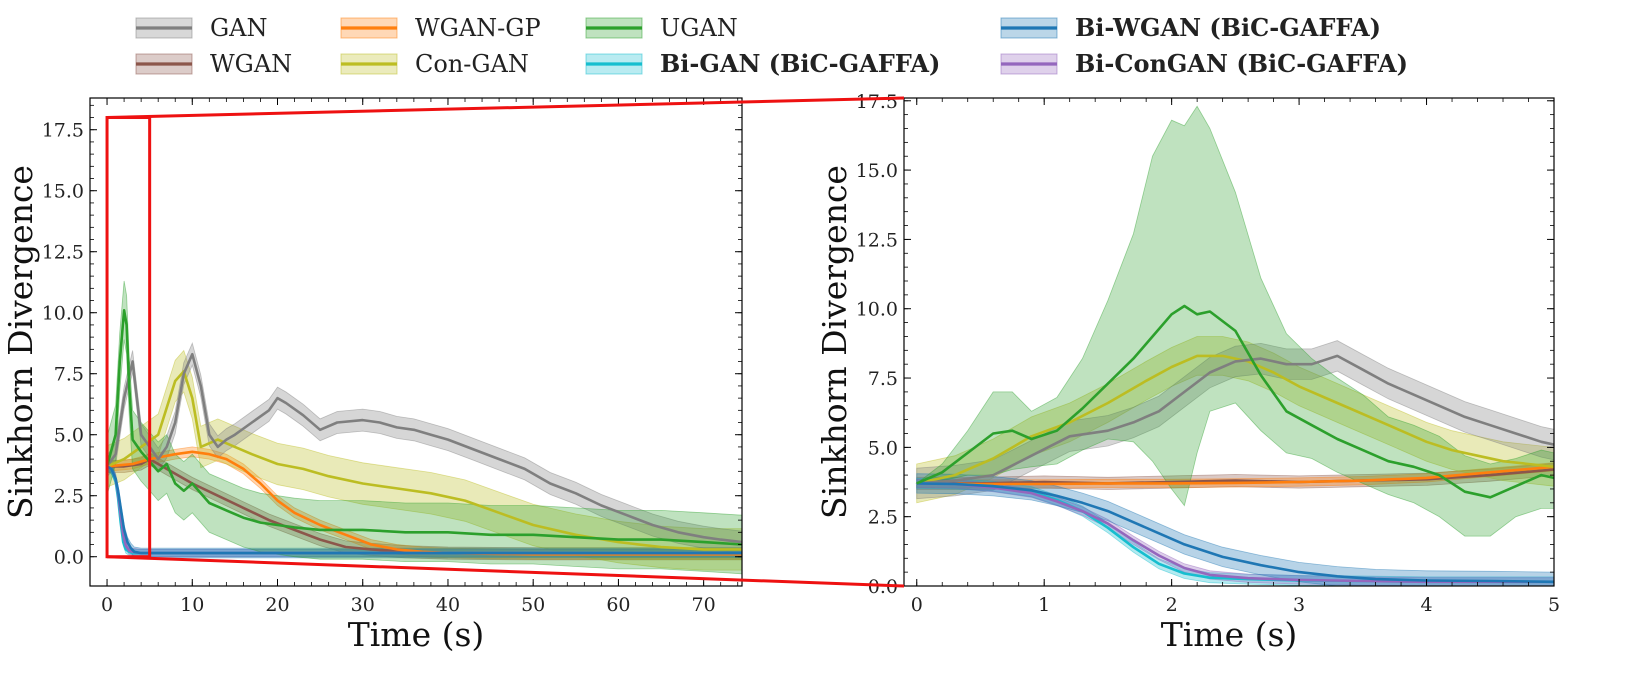 This screenshot has width=1645, height=695. I want to click on x-tick-label: 20, so click(277, 605).